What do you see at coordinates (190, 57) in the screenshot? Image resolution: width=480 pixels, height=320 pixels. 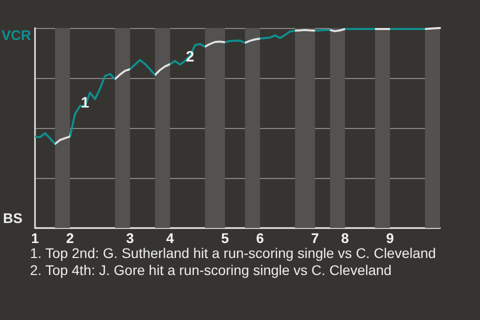 I see `annotation: 2` at bounding box center [190, 57].